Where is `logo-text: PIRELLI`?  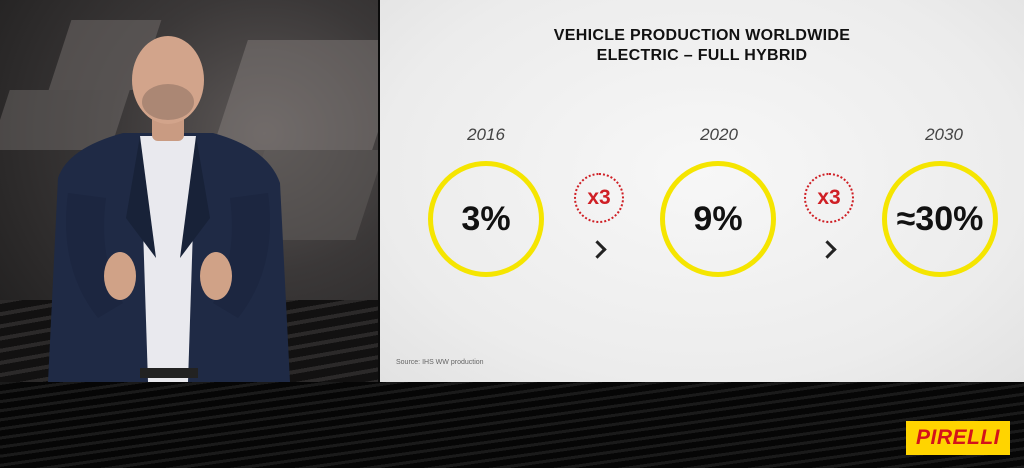
logo-text: PIRELLI is located at coordinates (957, 437).